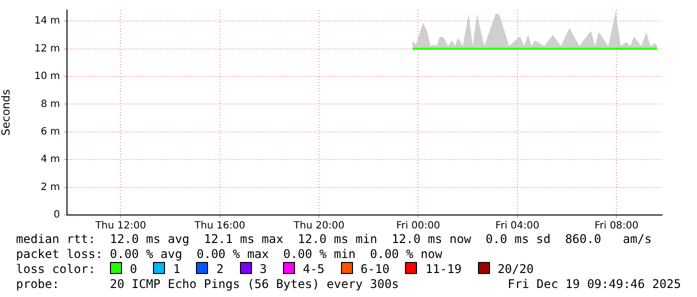 This screenshot has height=297, width=697. Describe the element at coordinates (334, 239) in the screenshot. I see `text: median rtt: 12.0 ms avg 12.1 ms max 12.0 ms min 12.0 ms now 0.0 ms sd 860.0 am/s` at that location.